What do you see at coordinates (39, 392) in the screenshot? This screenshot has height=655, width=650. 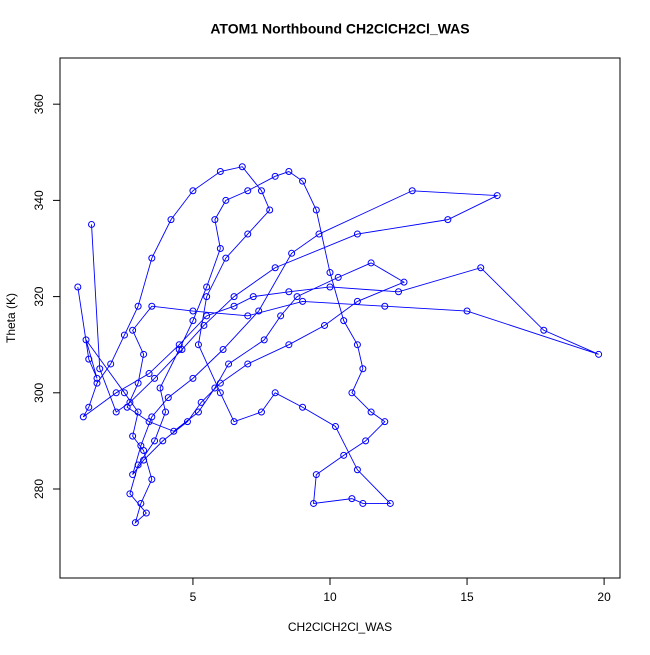 I see `y-tick-label: 300` at bounding box center [39, 392].